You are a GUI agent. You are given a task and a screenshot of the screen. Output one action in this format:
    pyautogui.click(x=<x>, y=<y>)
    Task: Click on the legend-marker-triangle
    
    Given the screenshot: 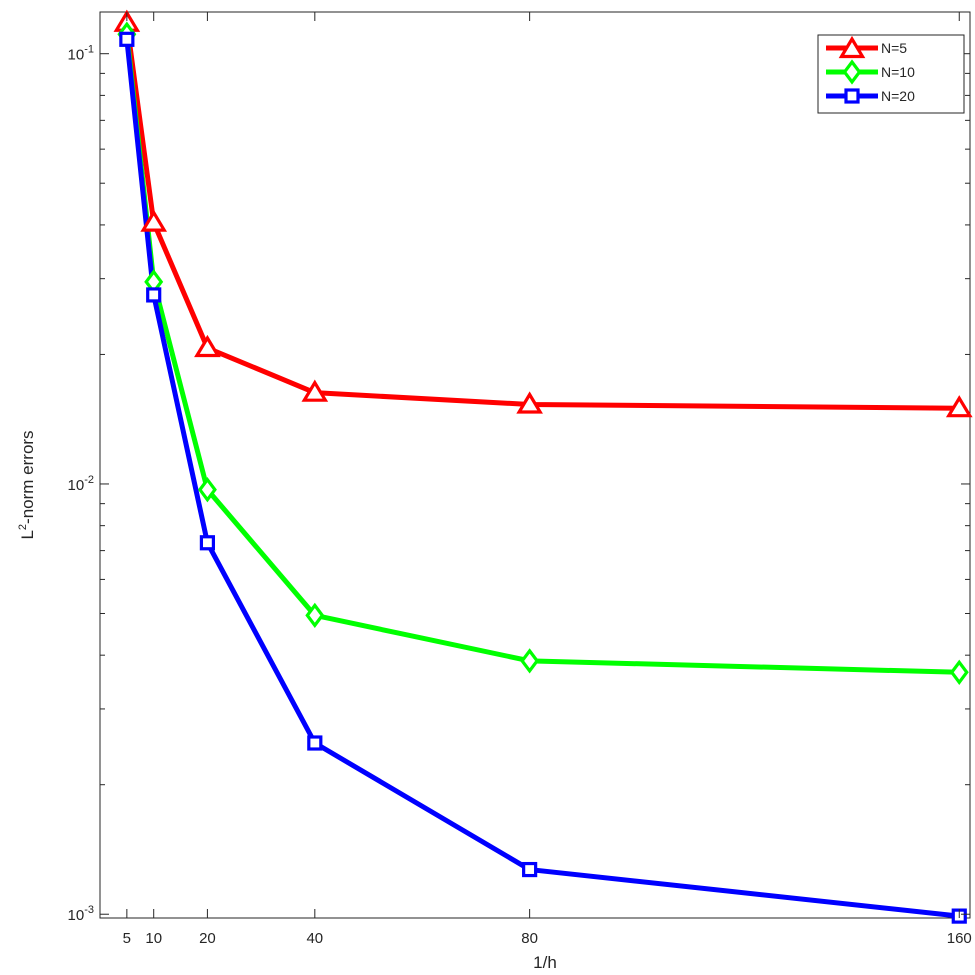 What is the action you would take?
    pyautogui.click(x=852, y=47)
    